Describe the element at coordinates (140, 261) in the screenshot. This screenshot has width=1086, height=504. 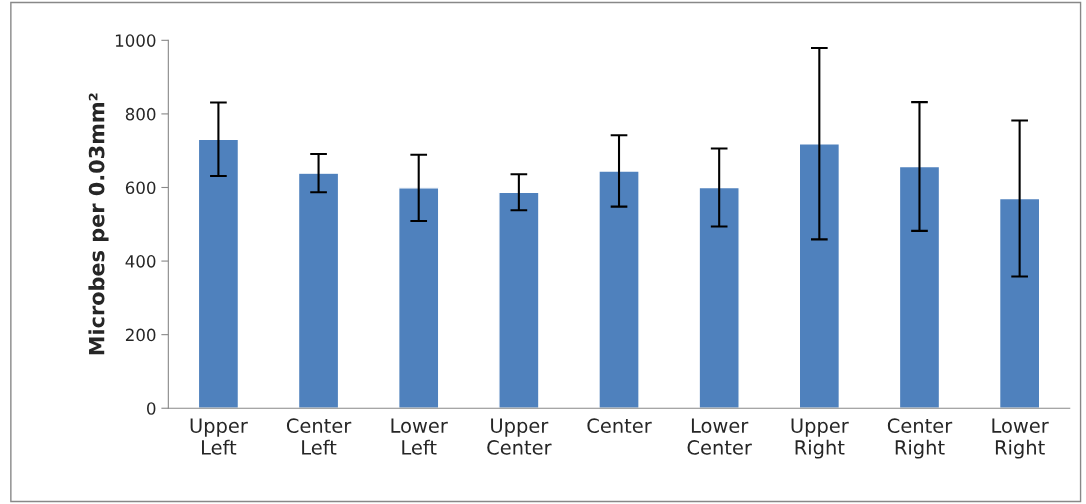
I see `y-tick-label: 400` at that location.